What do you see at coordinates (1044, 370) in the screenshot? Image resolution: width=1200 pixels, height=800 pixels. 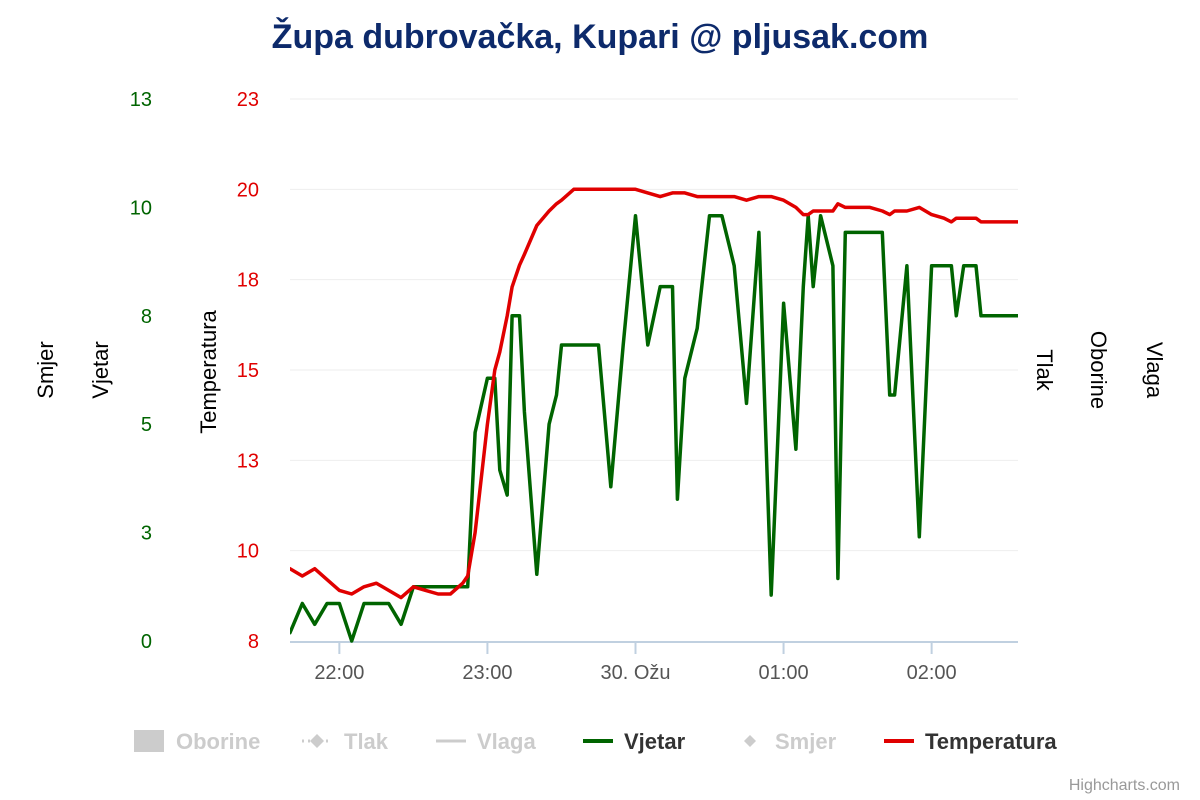 I see `axis-title-tlak: Tlak` at bounding box center [1044, 370].